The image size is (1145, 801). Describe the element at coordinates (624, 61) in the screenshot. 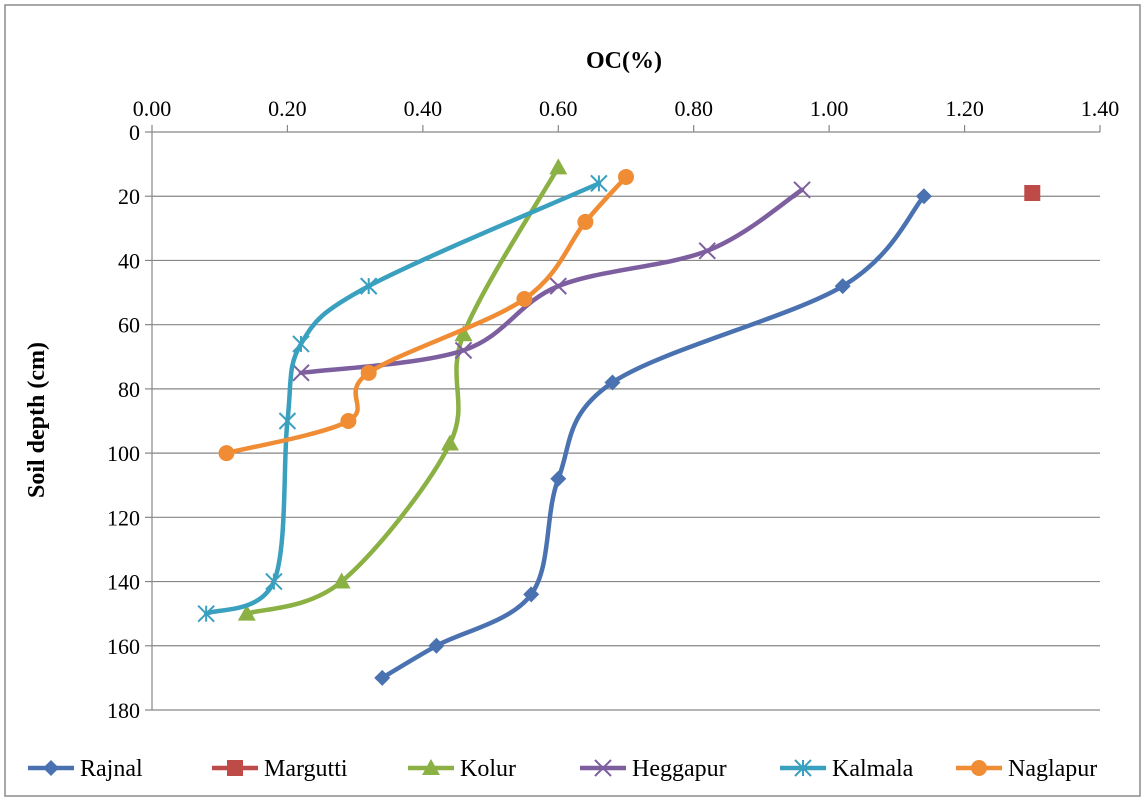

I see `x-axis-title: OC(%)` at that location.